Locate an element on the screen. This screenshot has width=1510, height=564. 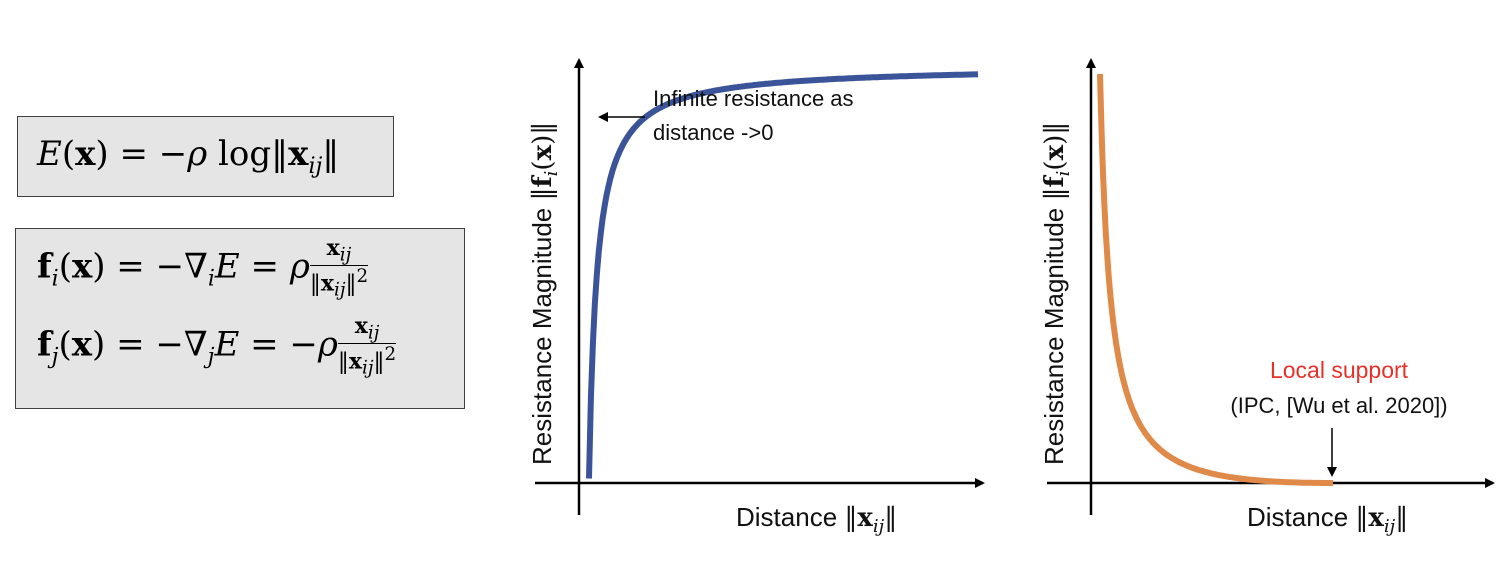
energy-equation-box is located at coordinates (205, 156).